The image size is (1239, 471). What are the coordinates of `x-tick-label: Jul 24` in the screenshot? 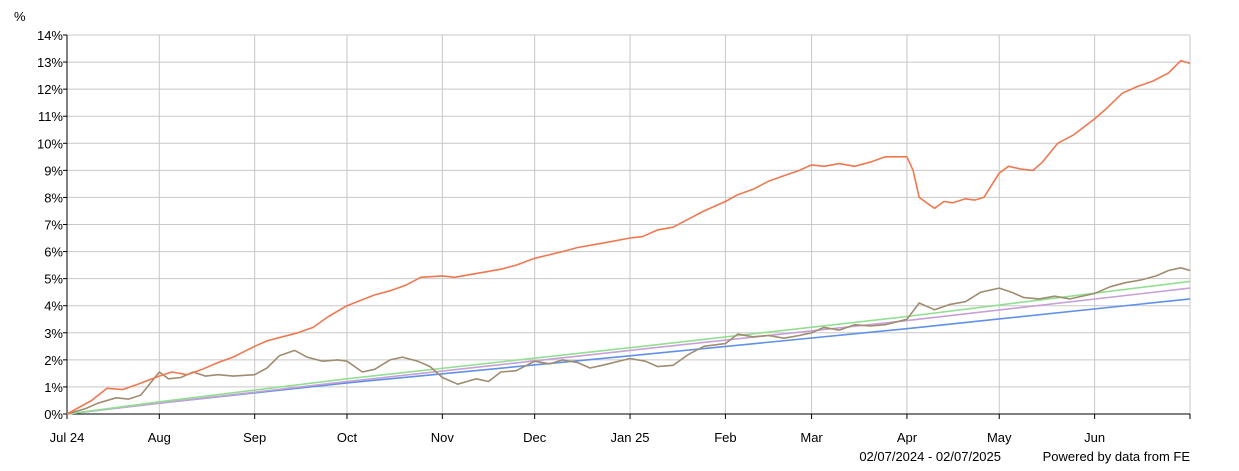 It's located at (67, 437).